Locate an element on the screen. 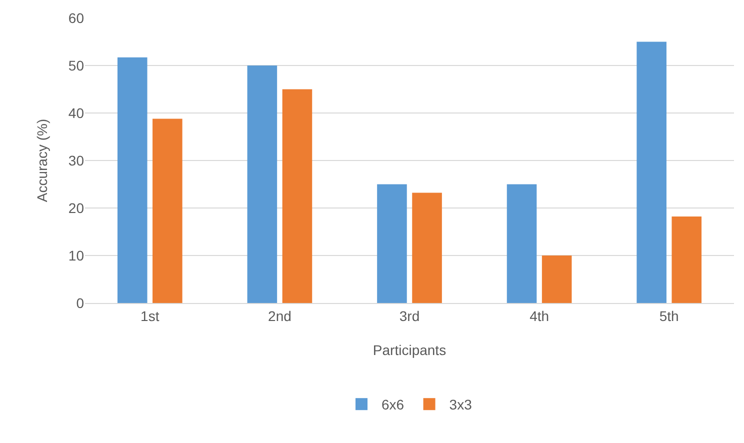 The height and width of the screenshot is (443, 744). y-tick-label: 10 is located at coordinates (76, 255).